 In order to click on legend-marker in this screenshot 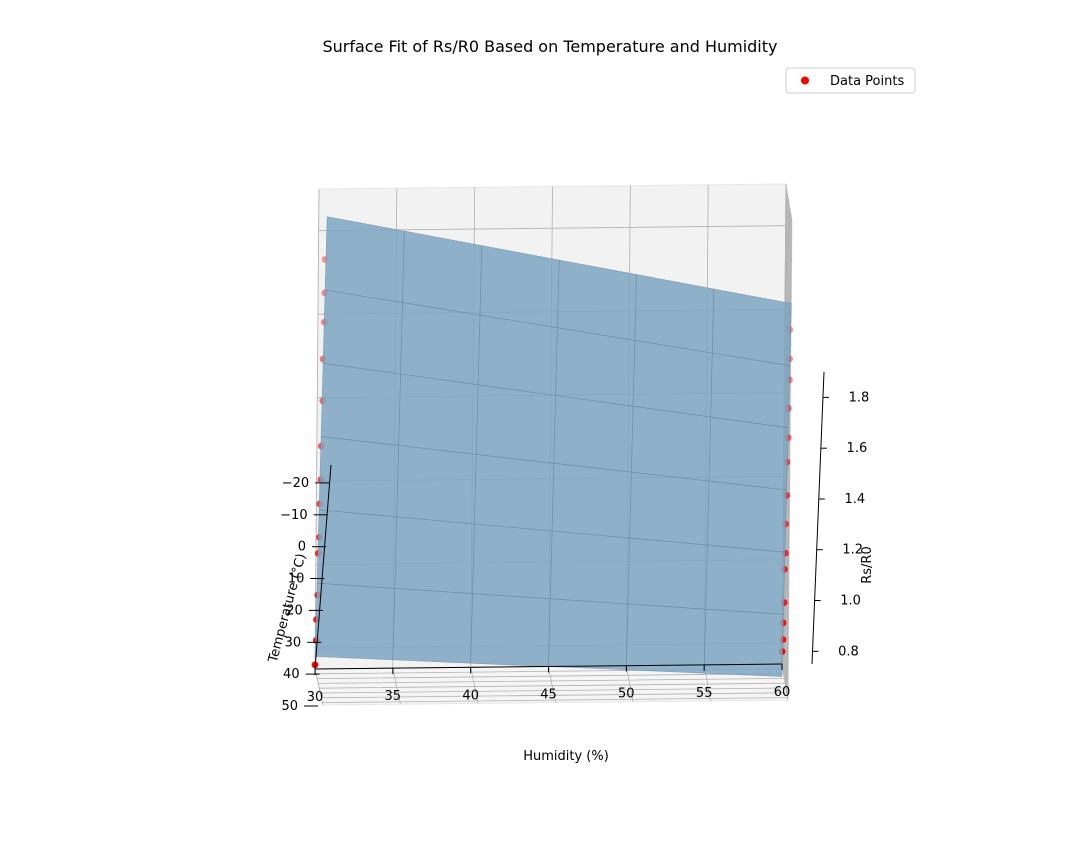, I will do `click(805, 80)`.